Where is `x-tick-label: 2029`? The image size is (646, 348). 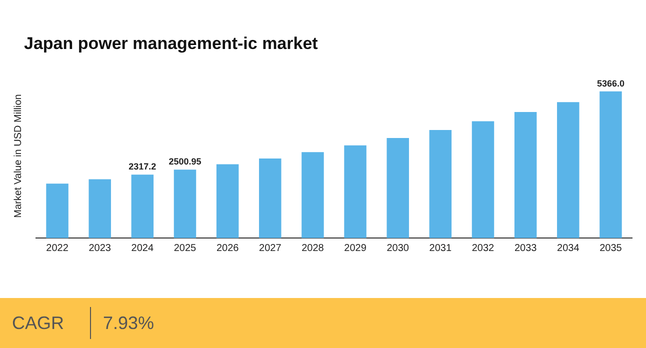 x-tick-label: 2029 is located at coordinates (355, 248).